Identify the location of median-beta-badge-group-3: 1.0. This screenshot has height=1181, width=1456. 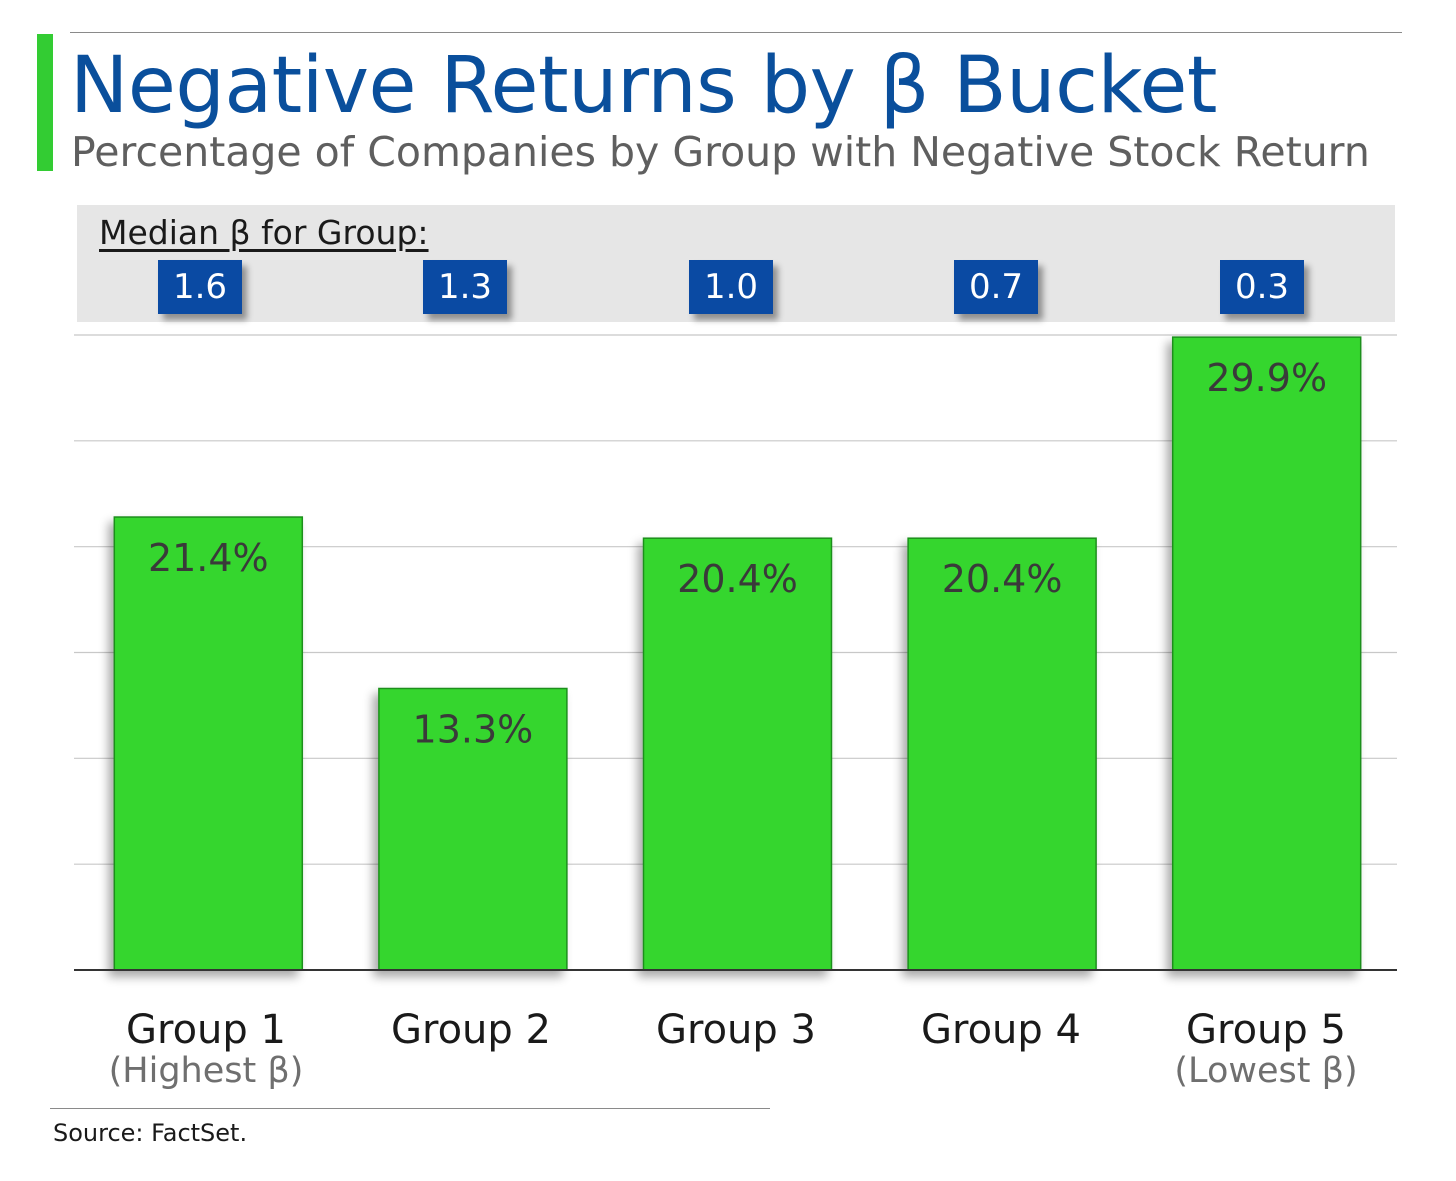
(731, 287).